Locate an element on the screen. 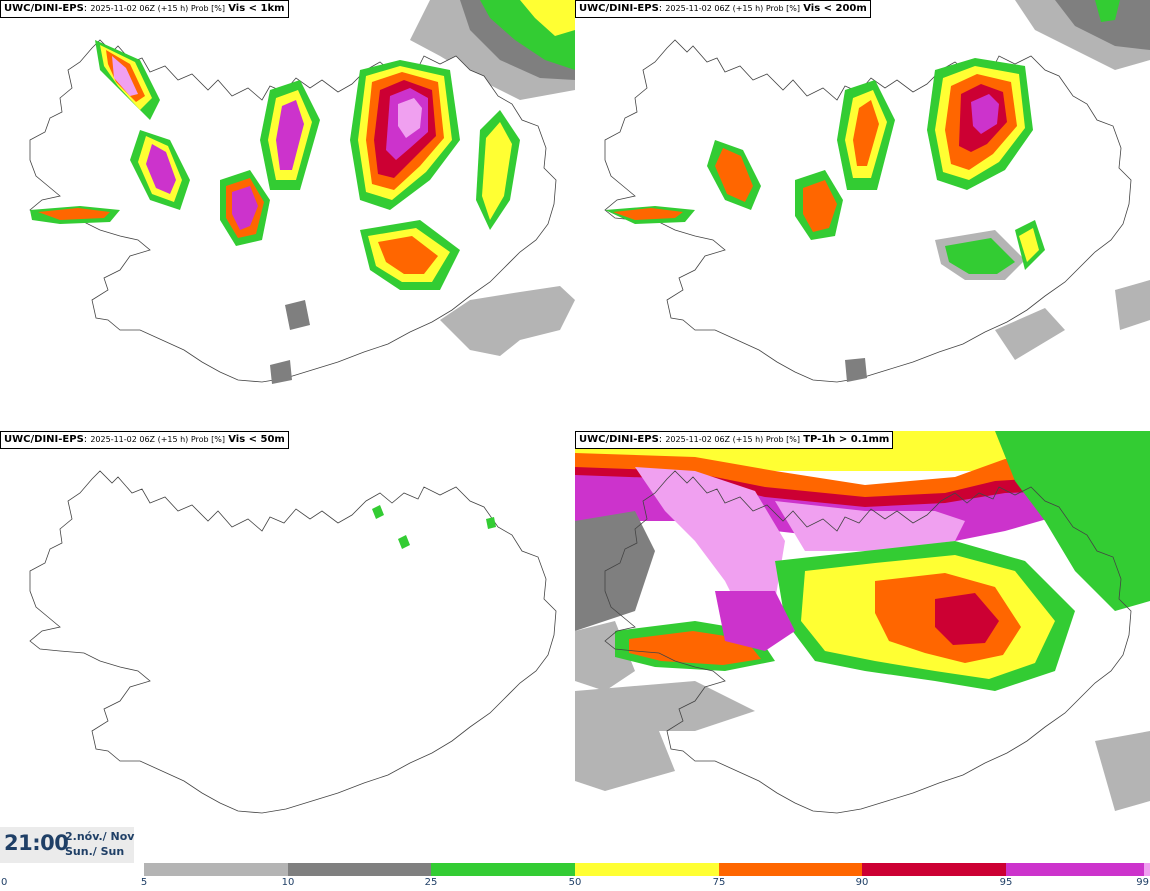 This screenshot has width=1150, height=891. threshold-label: Vis < 200m is located at coordinates (835, 8).